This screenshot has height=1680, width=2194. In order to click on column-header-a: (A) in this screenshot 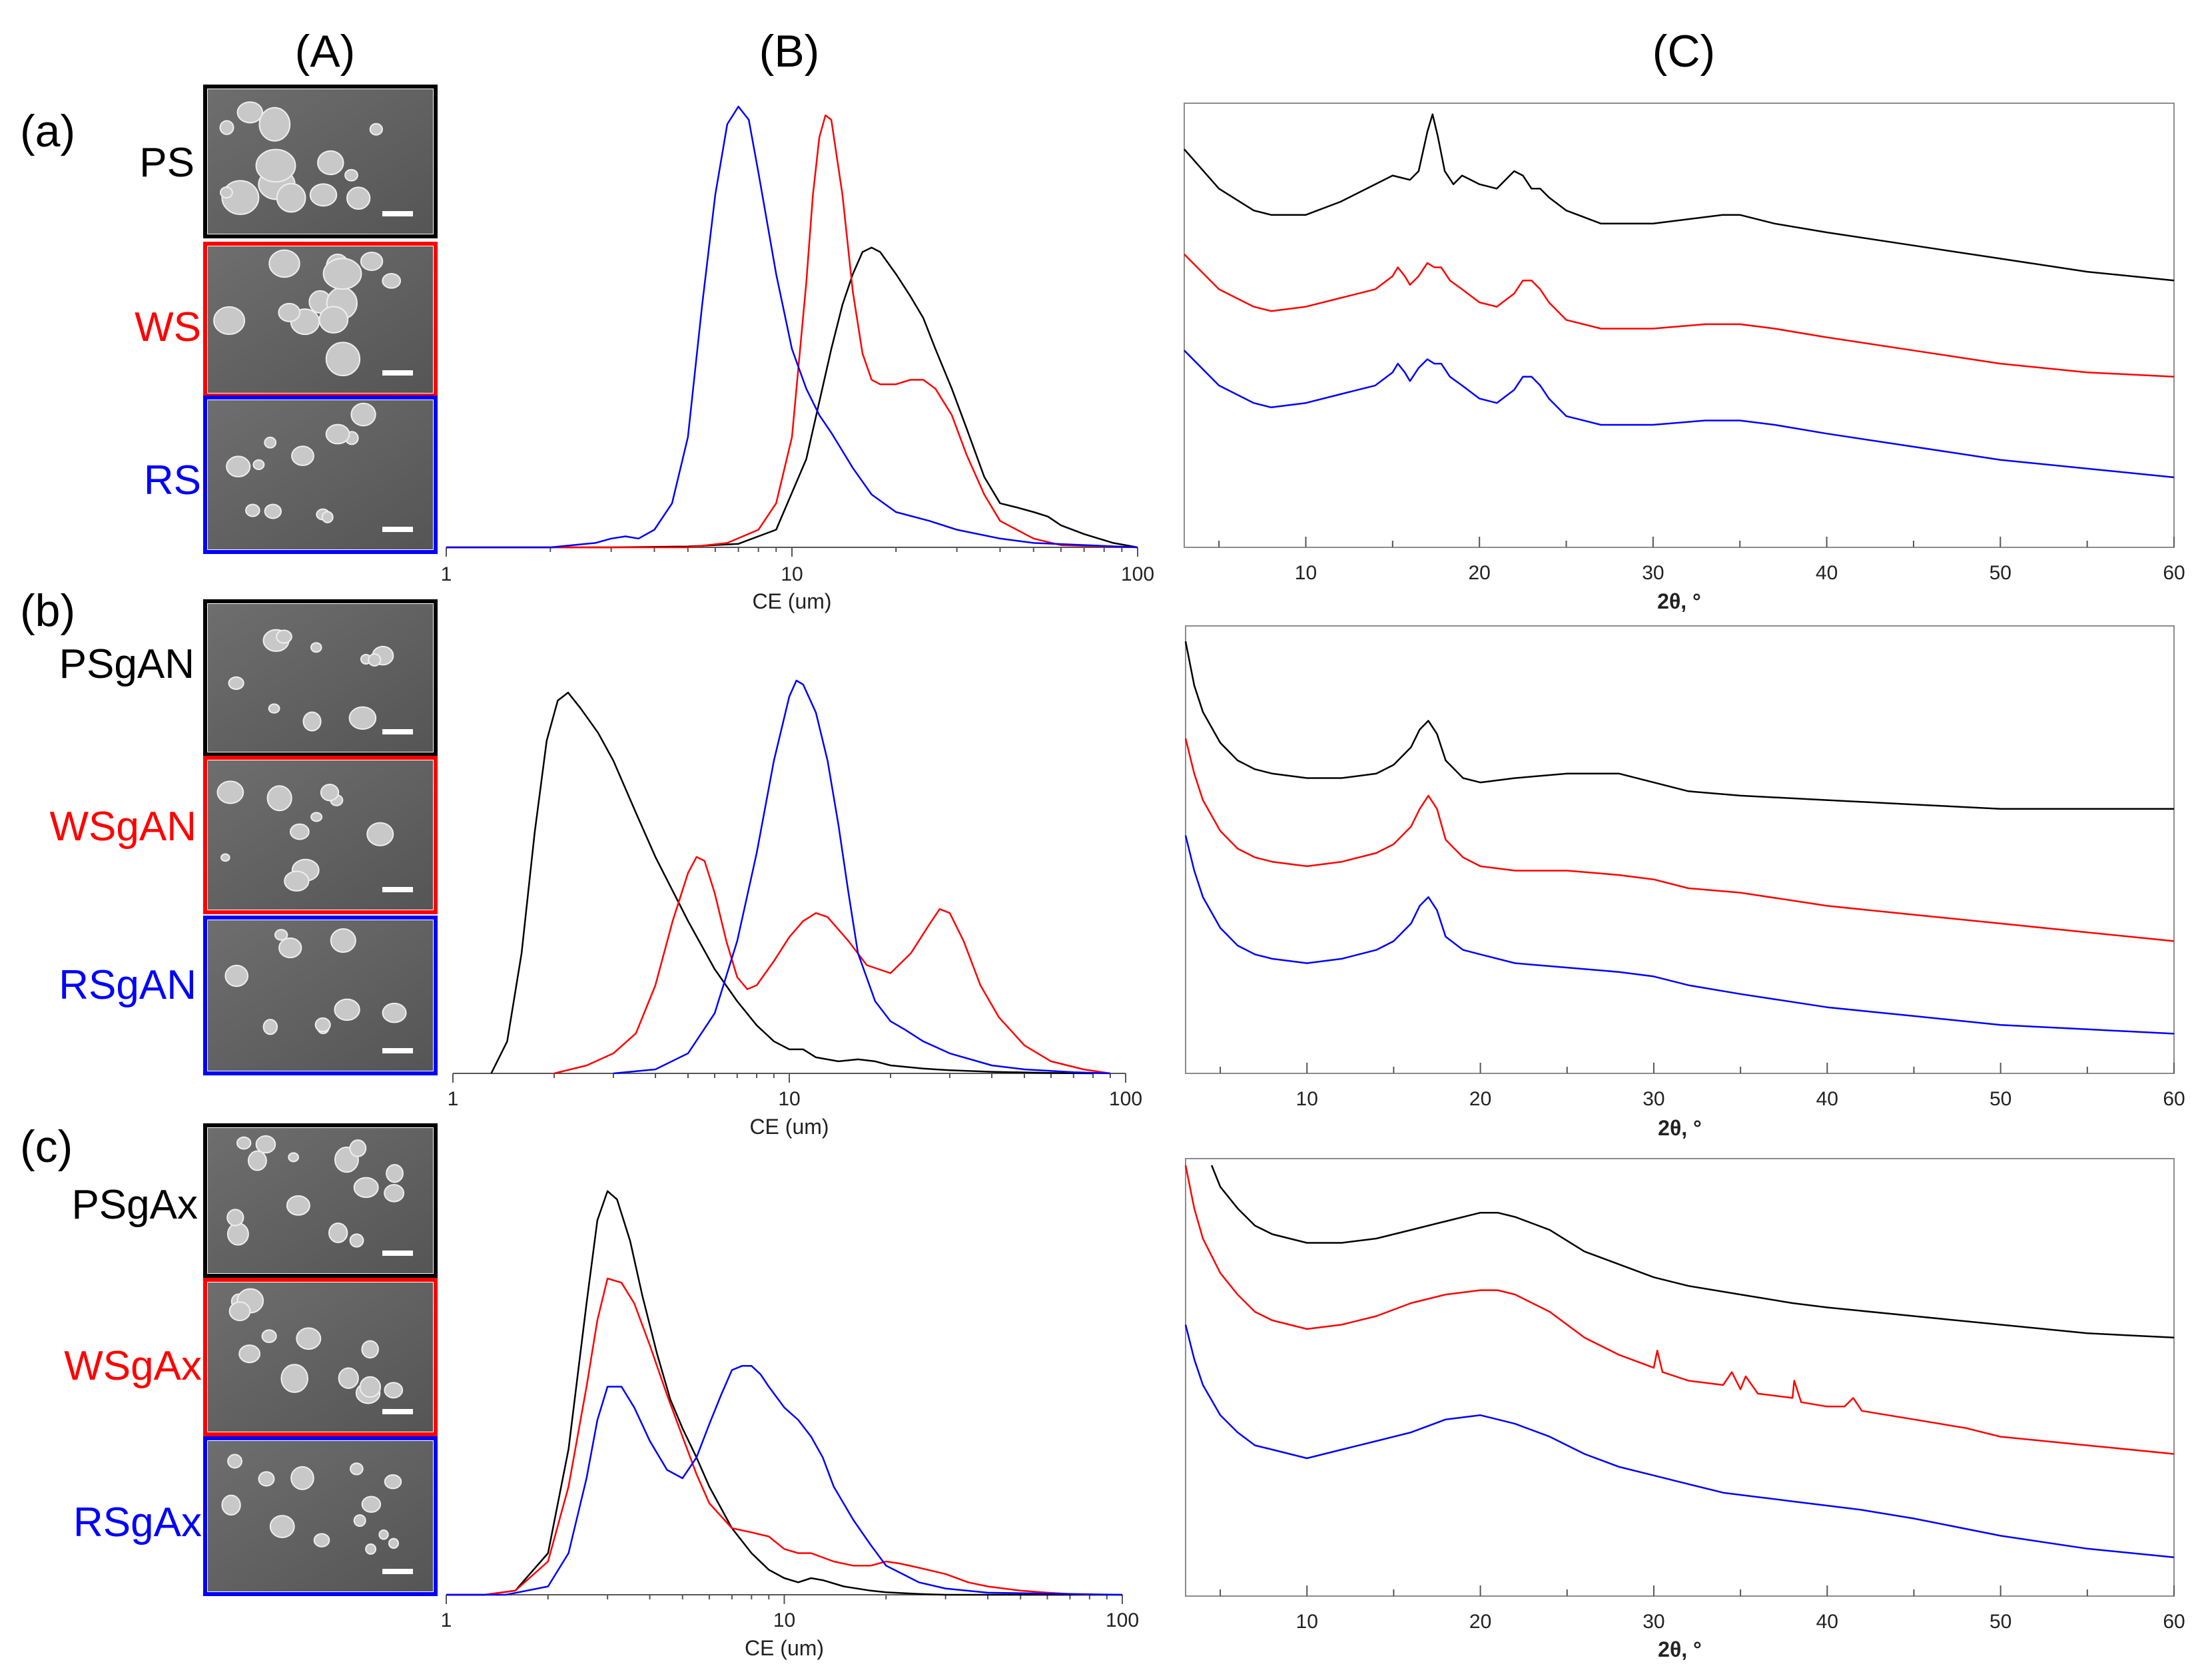, I will do `click(325, 51)`.